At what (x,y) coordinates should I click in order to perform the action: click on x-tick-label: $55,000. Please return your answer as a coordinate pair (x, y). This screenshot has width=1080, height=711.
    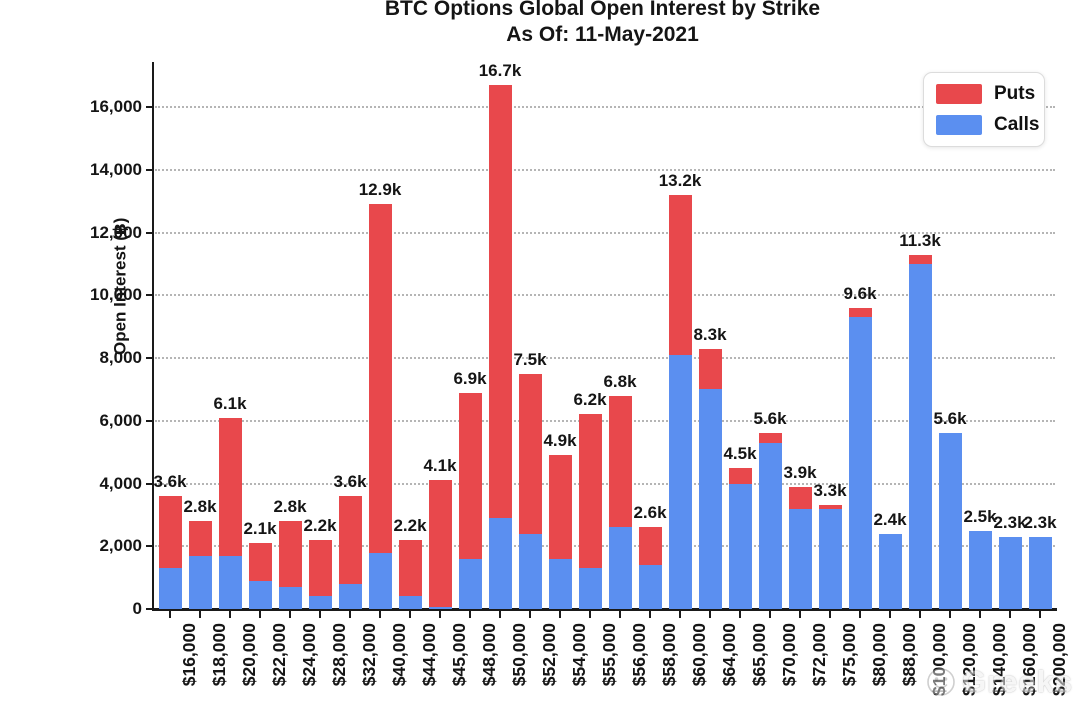
    Looking at the image, I should click on (609, 655).